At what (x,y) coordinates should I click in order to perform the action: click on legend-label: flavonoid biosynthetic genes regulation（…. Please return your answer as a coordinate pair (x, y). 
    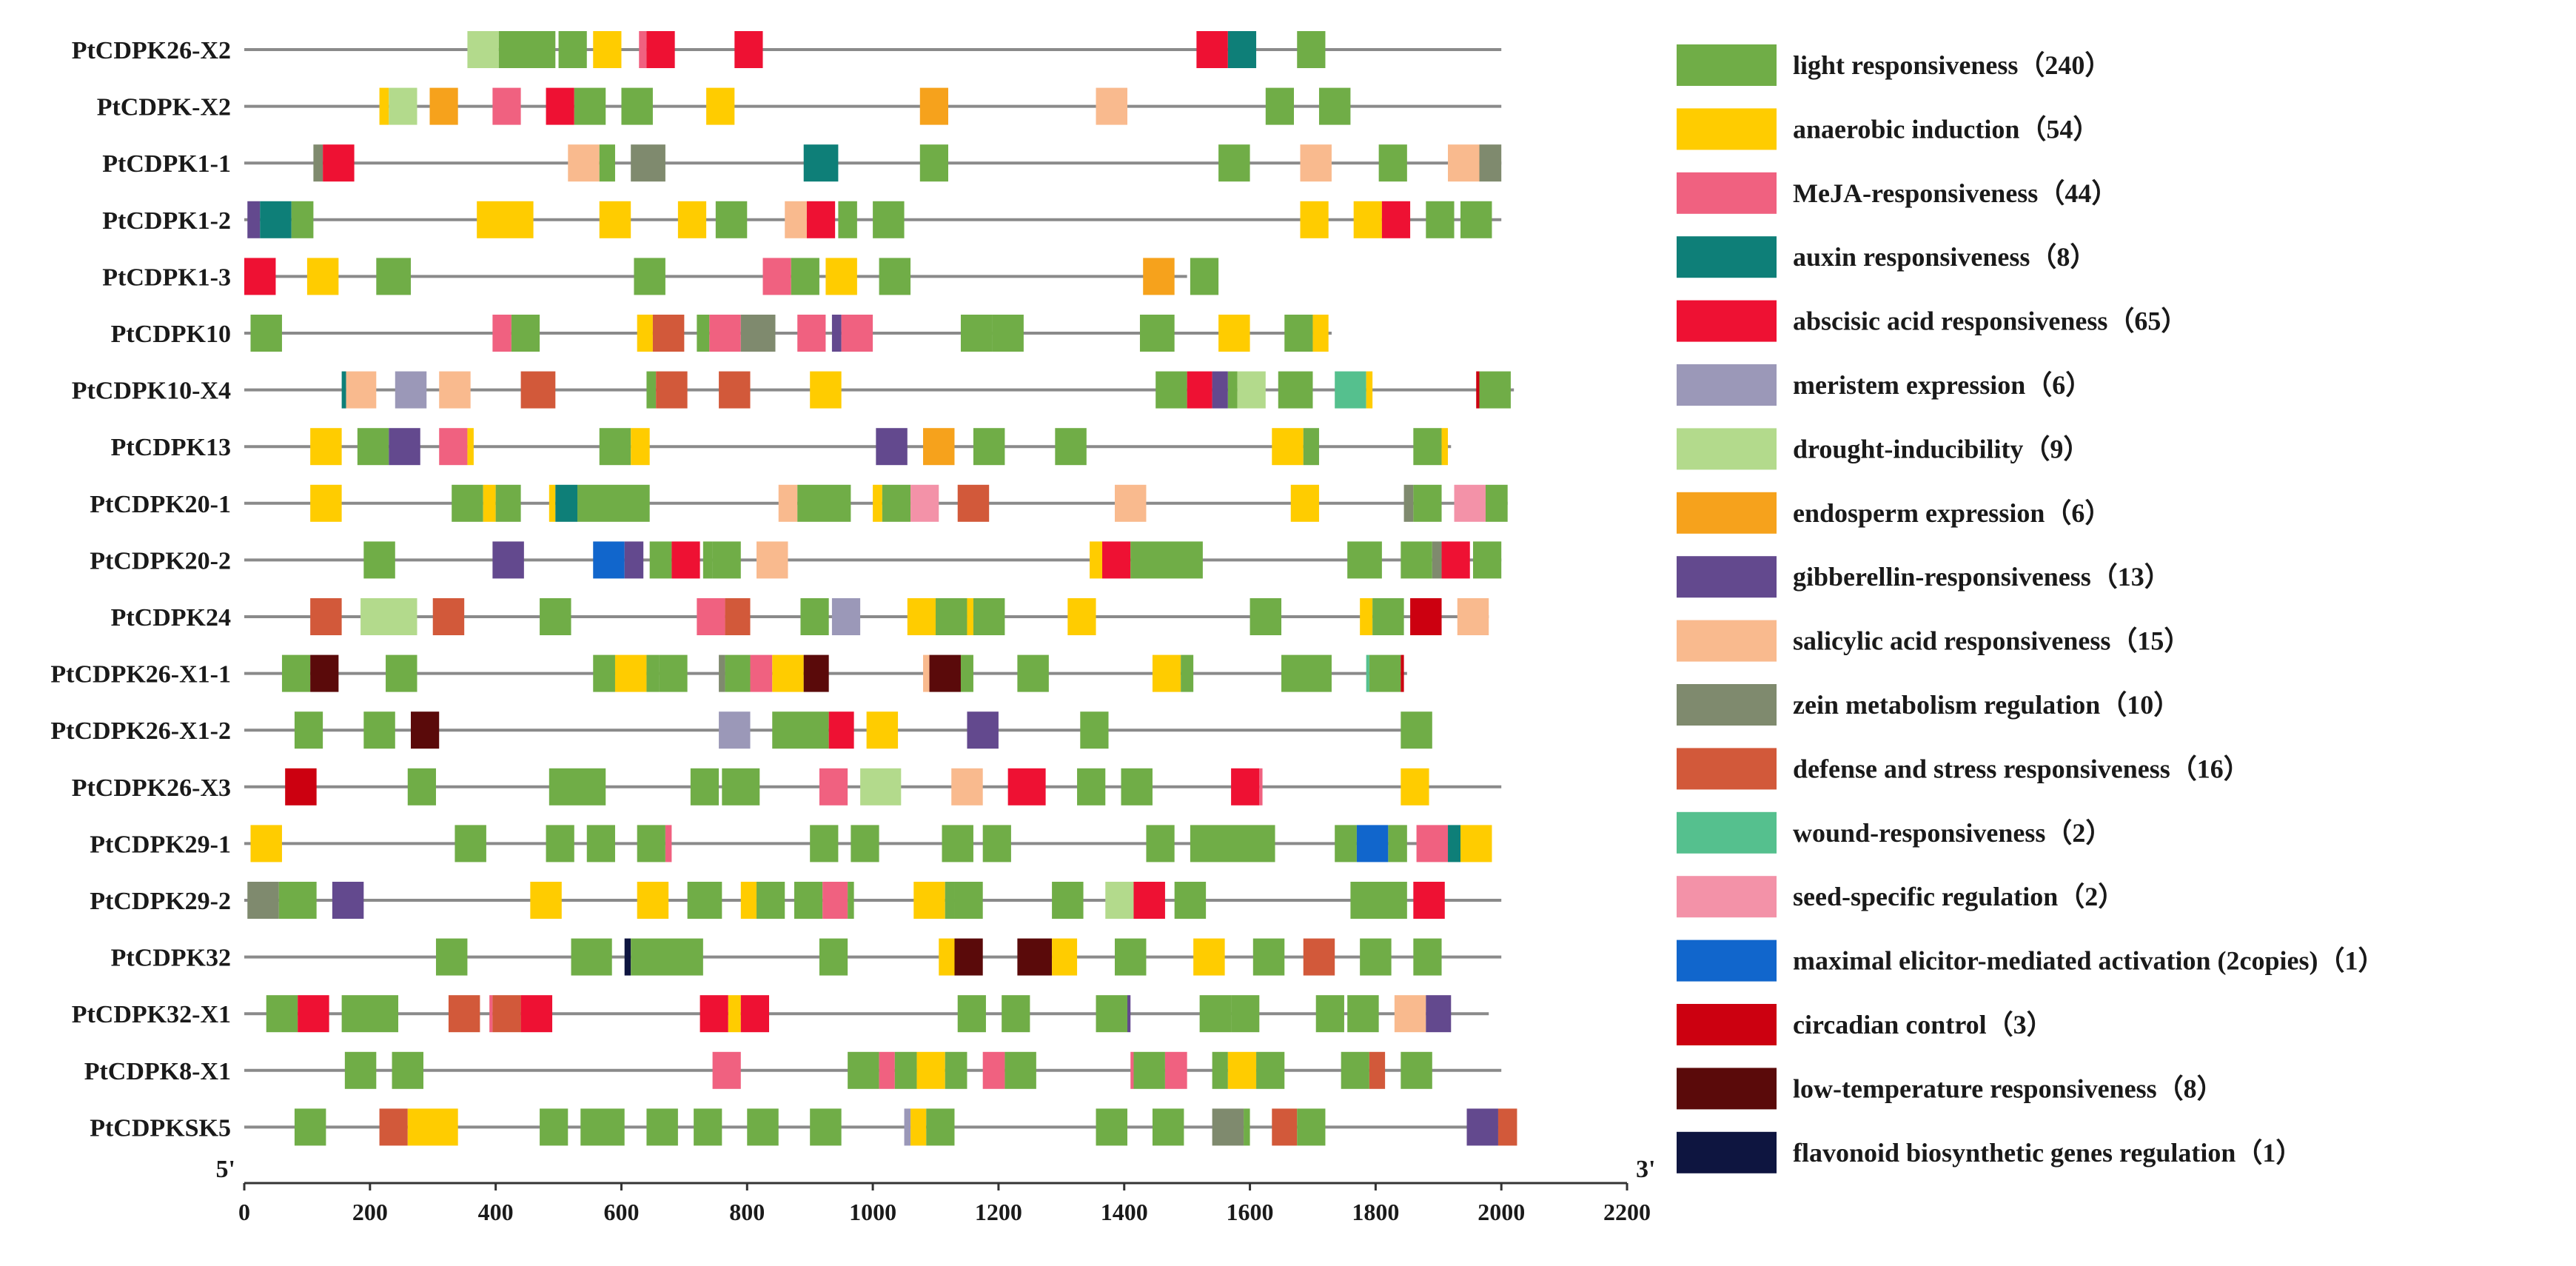
    Looking at the image, I should click on (2047, 1153).